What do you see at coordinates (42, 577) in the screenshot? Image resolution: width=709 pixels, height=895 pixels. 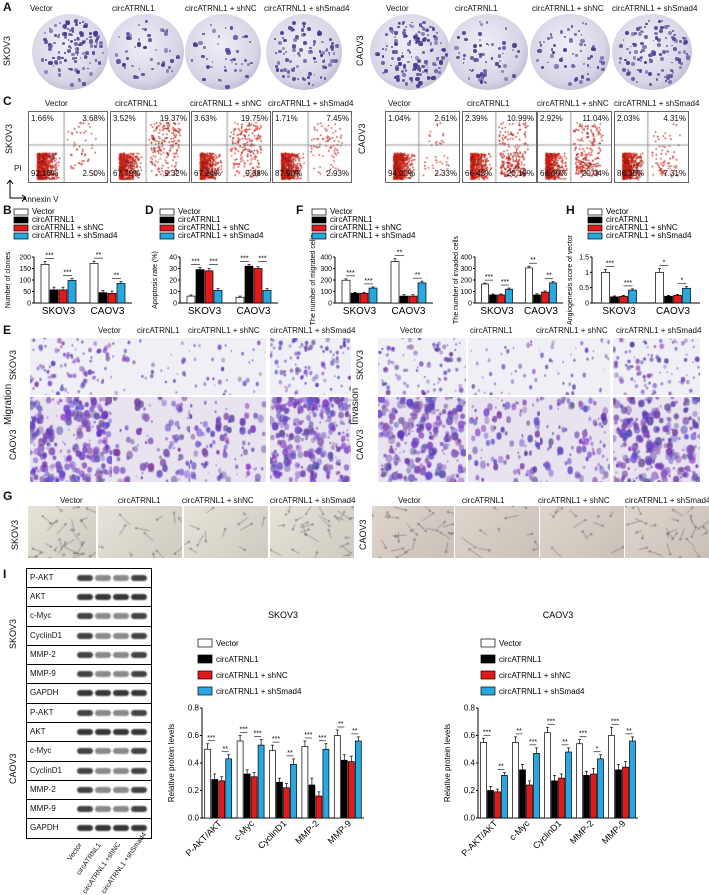 I see `blot-protein-label: P-AKT` at bounding box center [42, 577].